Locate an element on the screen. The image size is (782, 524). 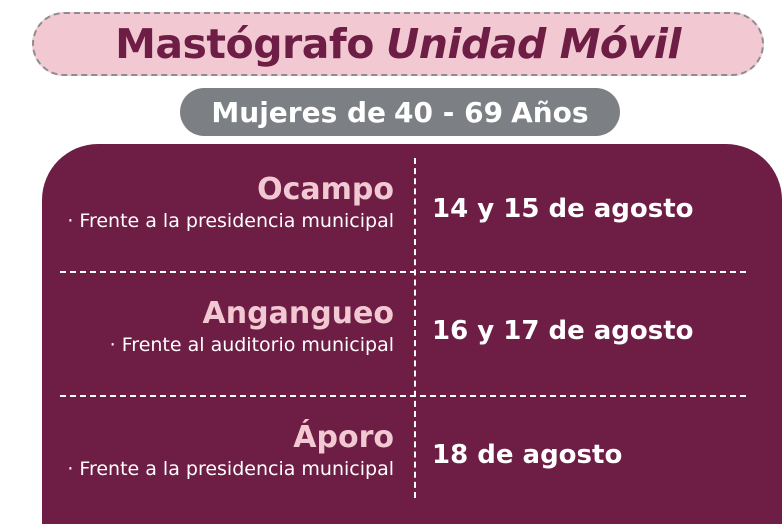
location-name: Ocampo is located at coordinates (325, 189).